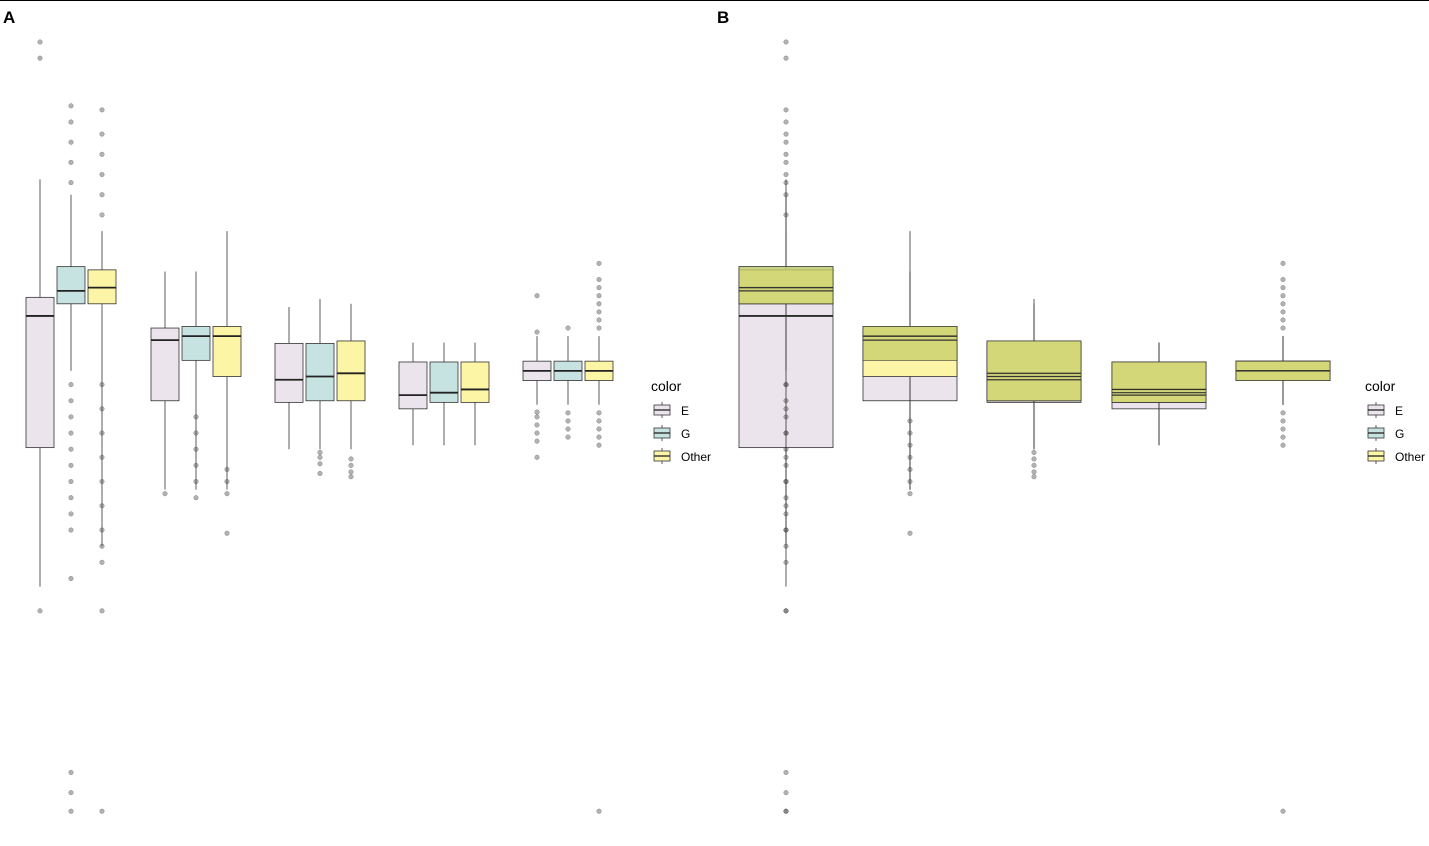 This screenshot has width=1429, height=846. I want to click on a-g1-g-box, so click(71, 285).